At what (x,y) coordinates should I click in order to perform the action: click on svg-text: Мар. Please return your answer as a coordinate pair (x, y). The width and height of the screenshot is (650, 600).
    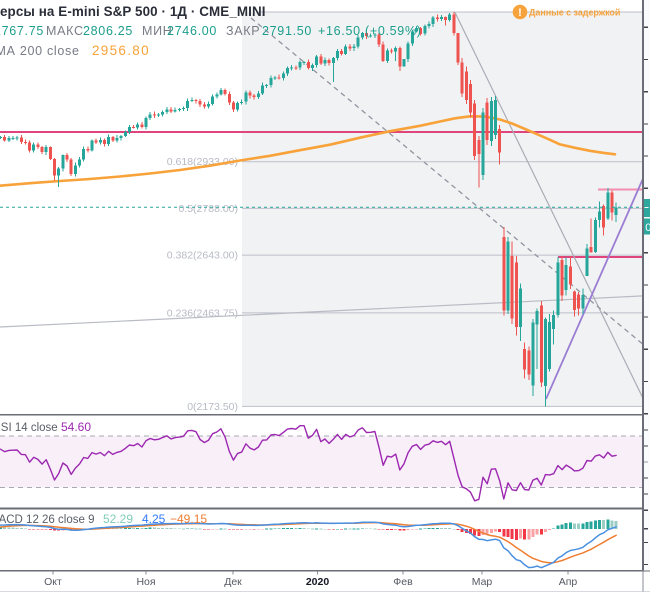
    Looking at the image, I should click on (482, 582).